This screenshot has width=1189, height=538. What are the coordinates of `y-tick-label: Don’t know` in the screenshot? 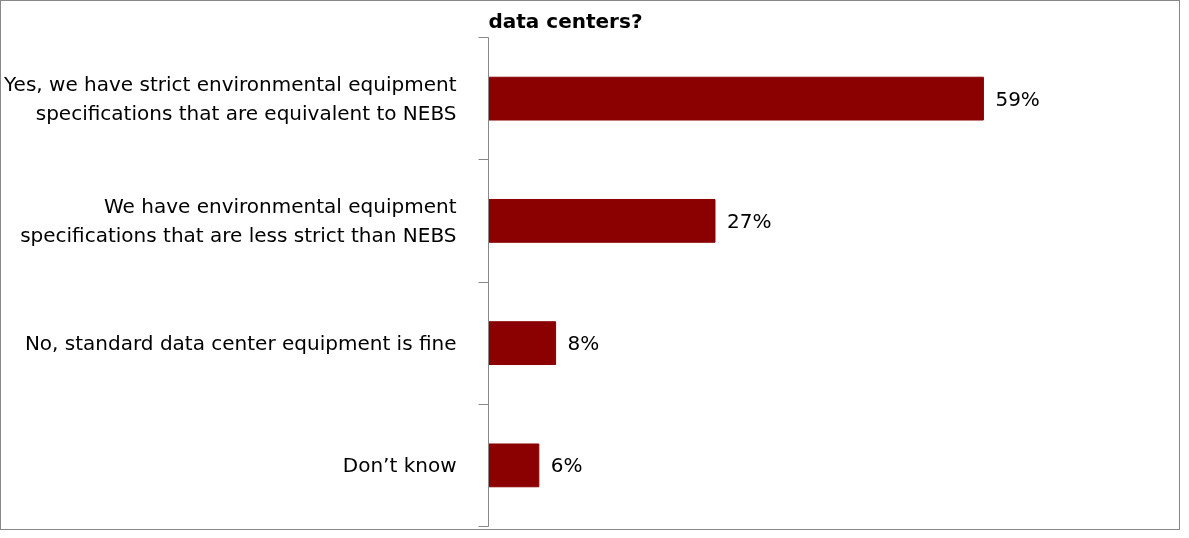 It's located at (399, 465).